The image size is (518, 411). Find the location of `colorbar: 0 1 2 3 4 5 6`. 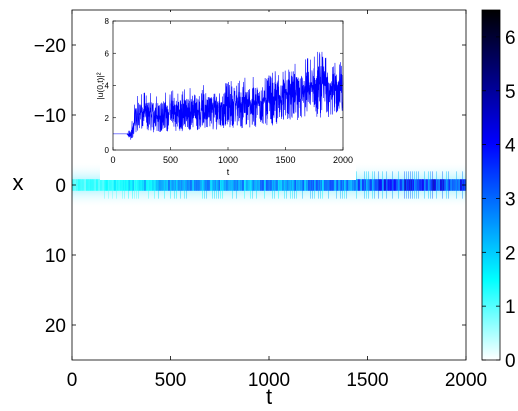

colorbar: 0 1 2 3 4 5 6 is located at coordinates (498, 190).